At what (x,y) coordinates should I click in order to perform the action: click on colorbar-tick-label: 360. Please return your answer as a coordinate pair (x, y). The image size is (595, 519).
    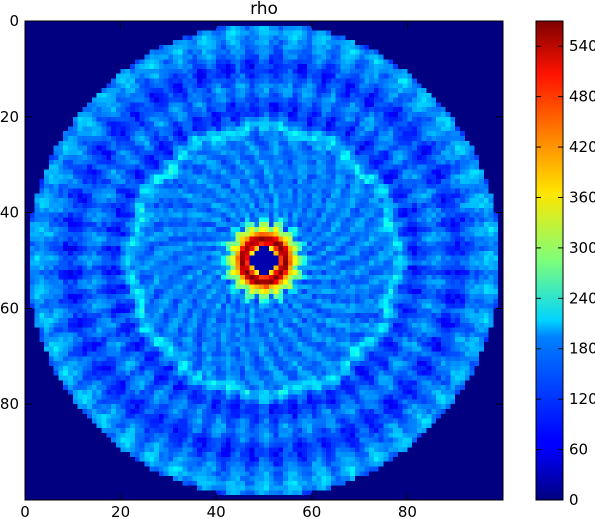
    Looking at the image, I should click on (582, 197).